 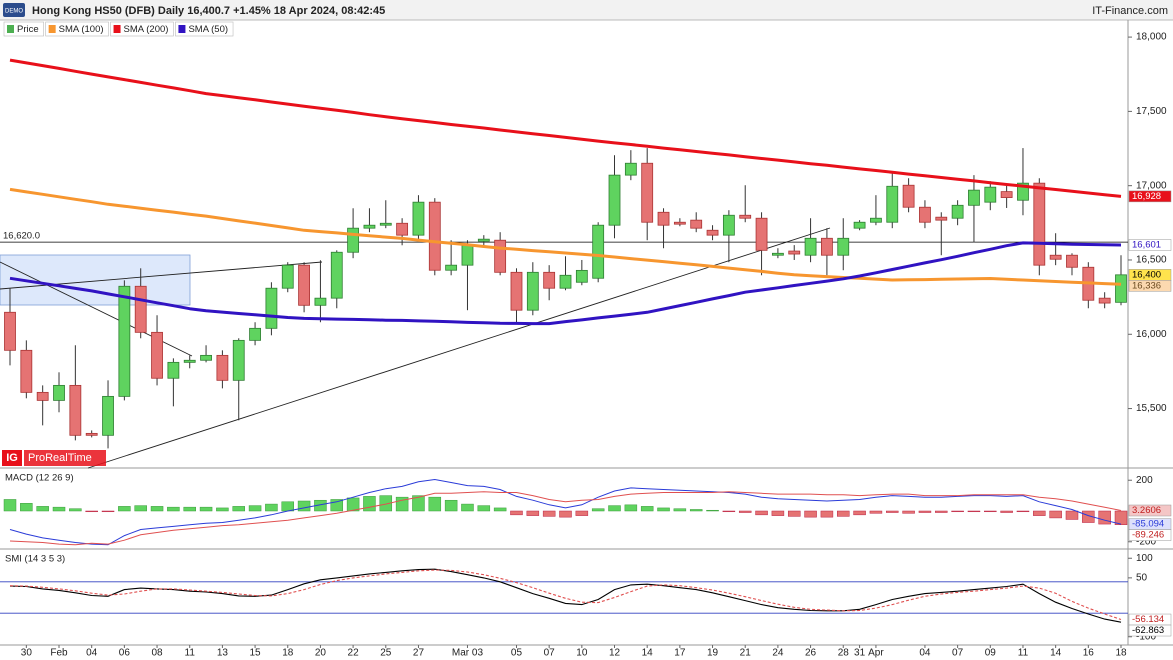 What do you see at coordinates (157, 653) in the screenshot?
I see `x-tick-label: 08` at bounding box center [157, 653].